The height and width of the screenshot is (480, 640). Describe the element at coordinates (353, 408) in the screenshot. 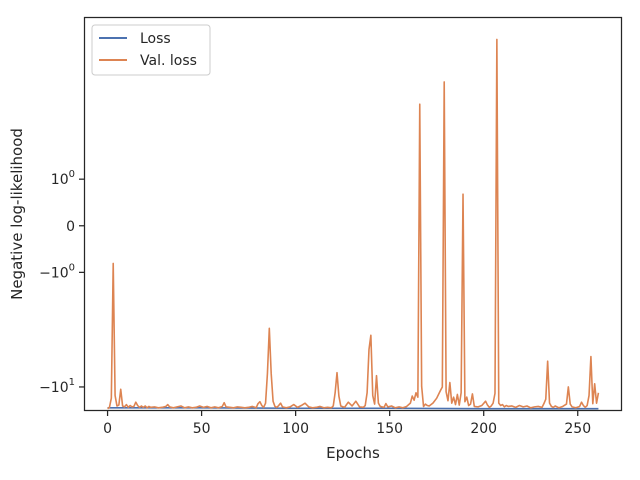

I see `series-line-loss` at that location.